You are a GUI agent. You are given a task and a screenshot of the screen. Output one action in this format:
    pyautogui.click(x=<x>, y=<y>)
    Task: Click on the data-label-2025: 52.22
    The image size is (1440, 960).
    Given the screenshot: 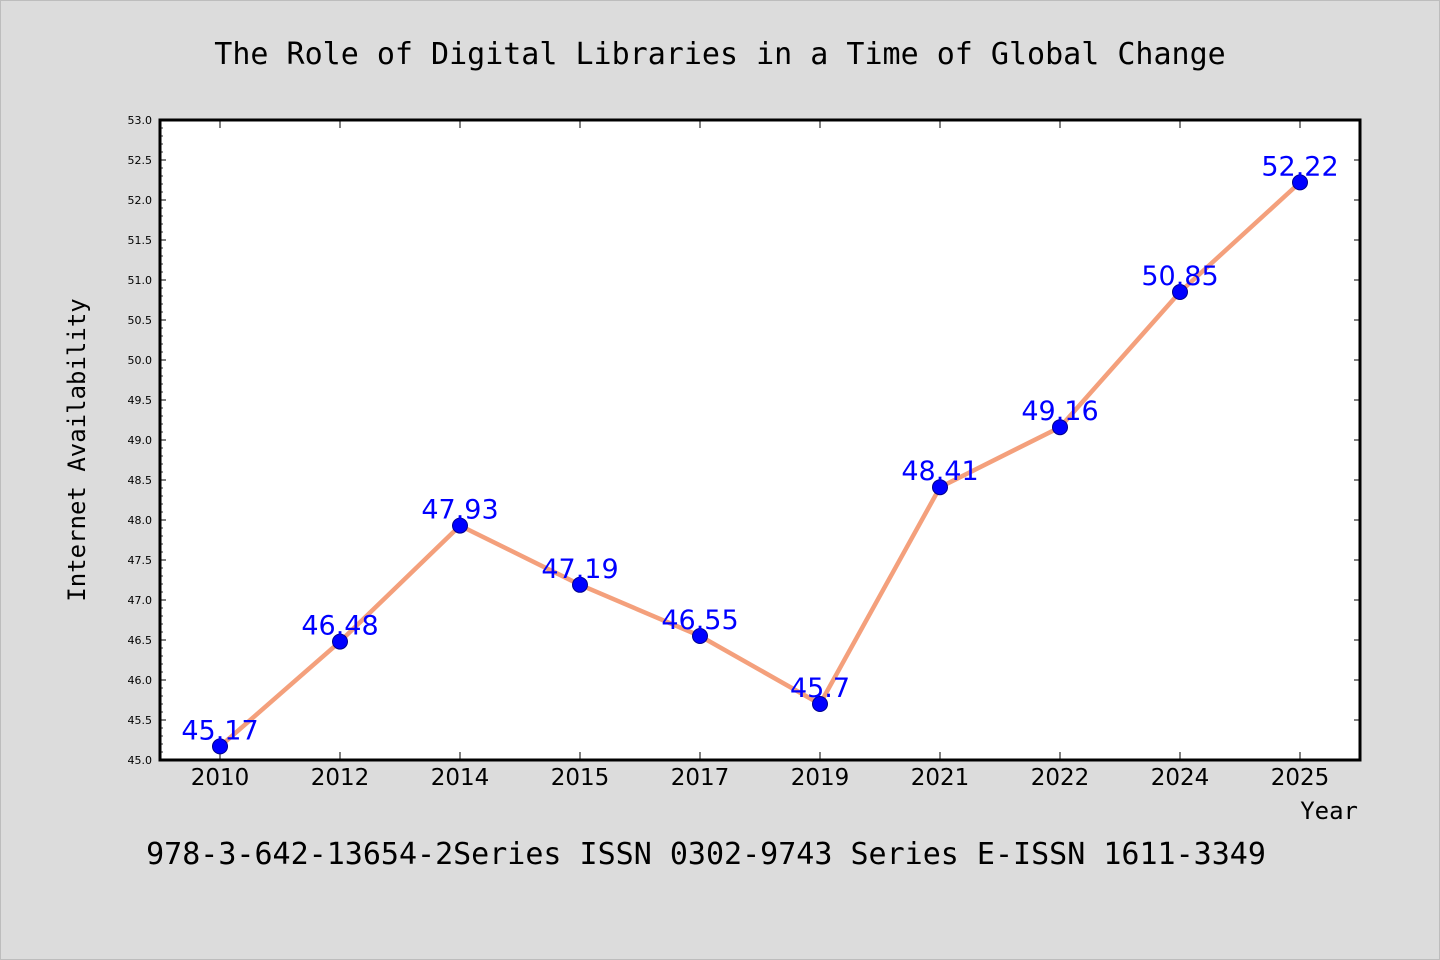 What is the action you would take?
    pyautogui.click(x=1299, y=166)
    